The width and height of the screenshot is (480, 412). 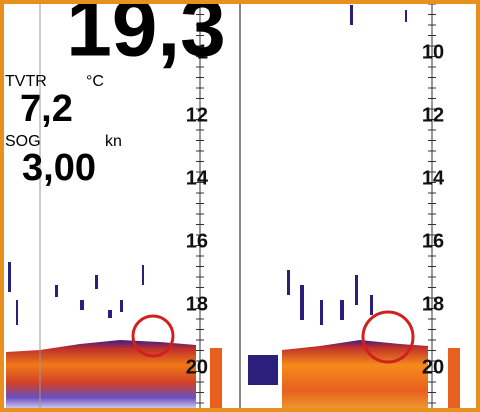 I want to click on sog-label: SOG, so click(x=23, y=141).